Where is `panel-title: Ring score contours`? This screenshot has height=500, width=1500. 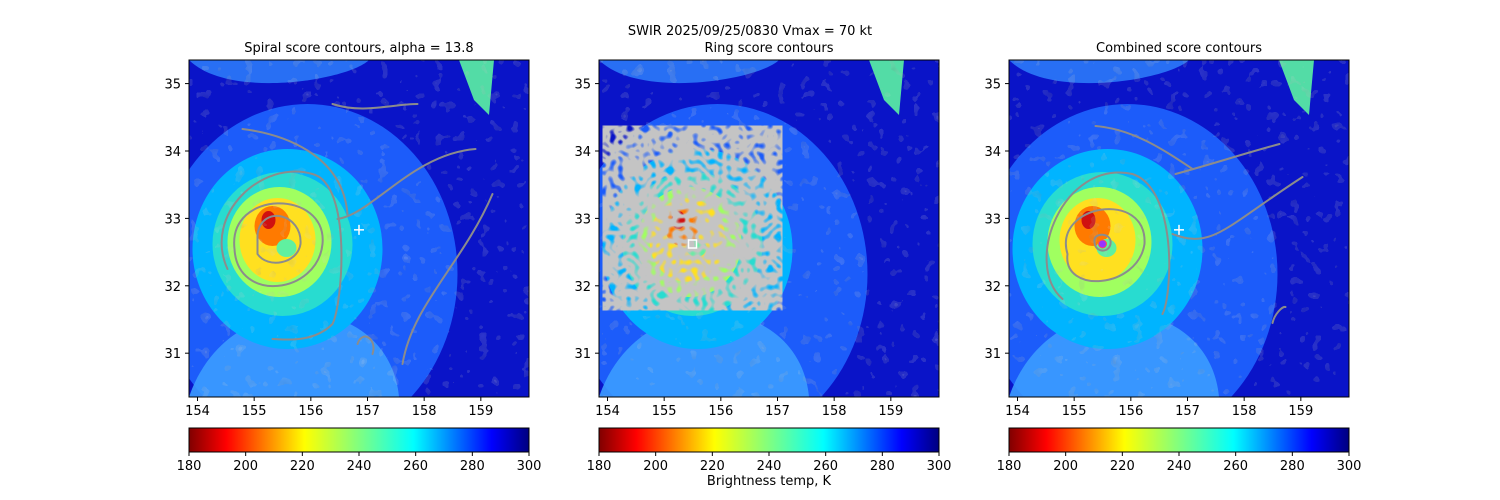 panel-title: Ring score contours is located at coordinates (768, 48).